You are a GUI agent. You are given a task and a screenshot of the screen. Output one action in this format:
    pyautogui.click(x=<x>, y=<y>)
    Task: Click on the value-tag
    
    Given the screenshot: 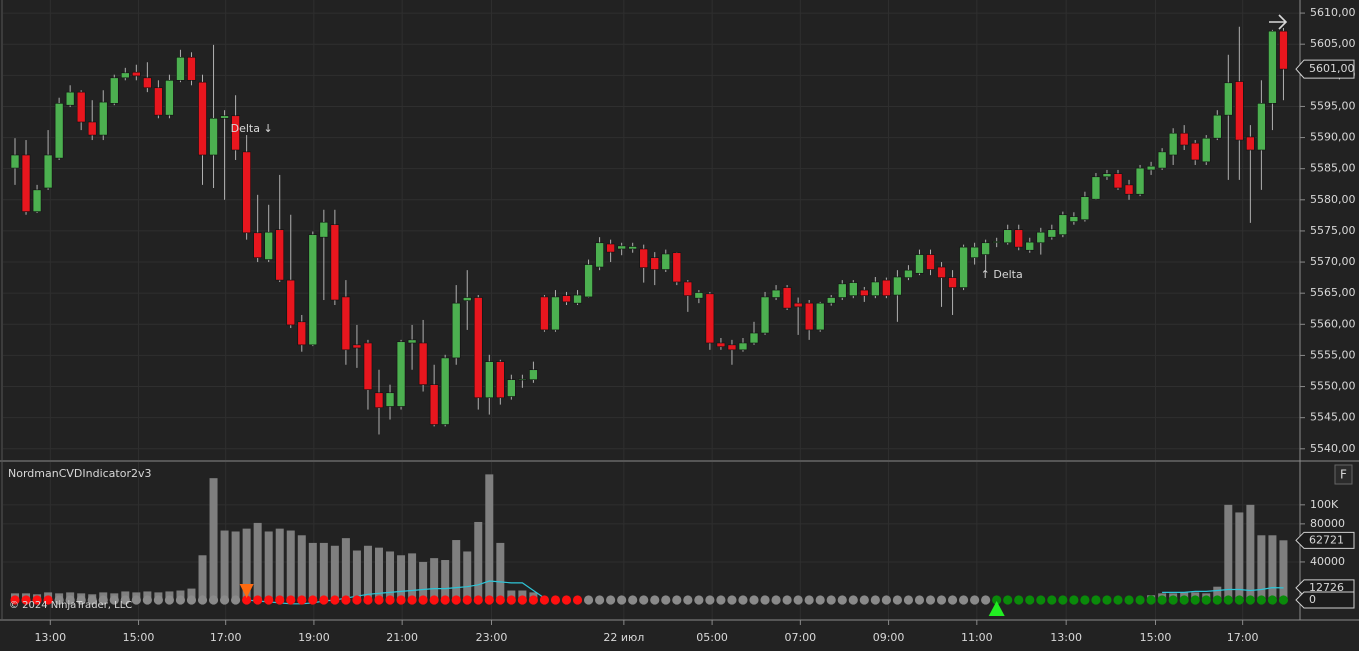 What is the action you would take?
    pyautogui.click(x=1325, y=600)
    